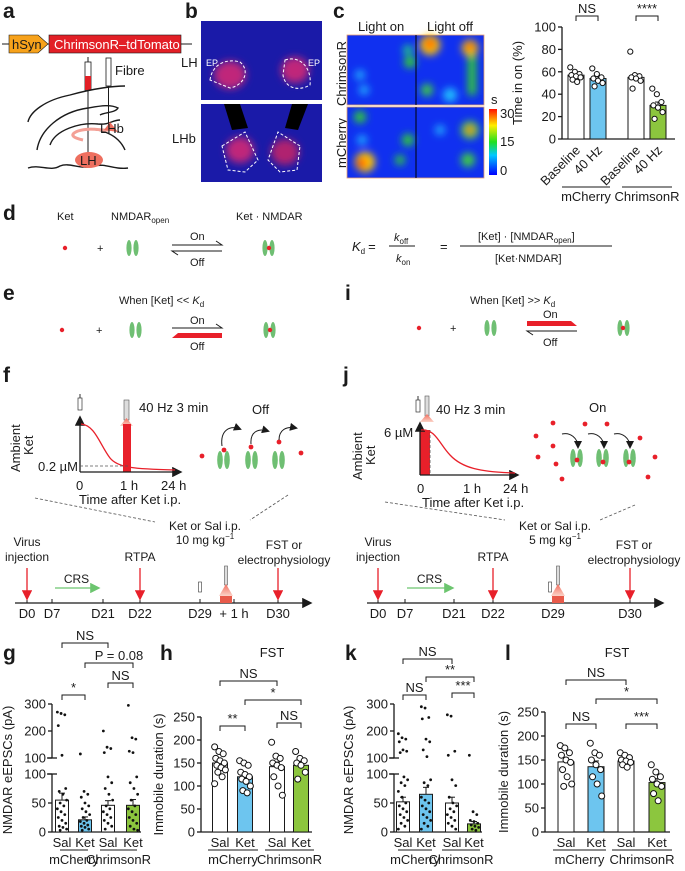 The width and height of the screenshot is (685, 871). Describe the element at coordinates (532, 808) in the screenshot. I see `y-tick-label: 50` at that location.